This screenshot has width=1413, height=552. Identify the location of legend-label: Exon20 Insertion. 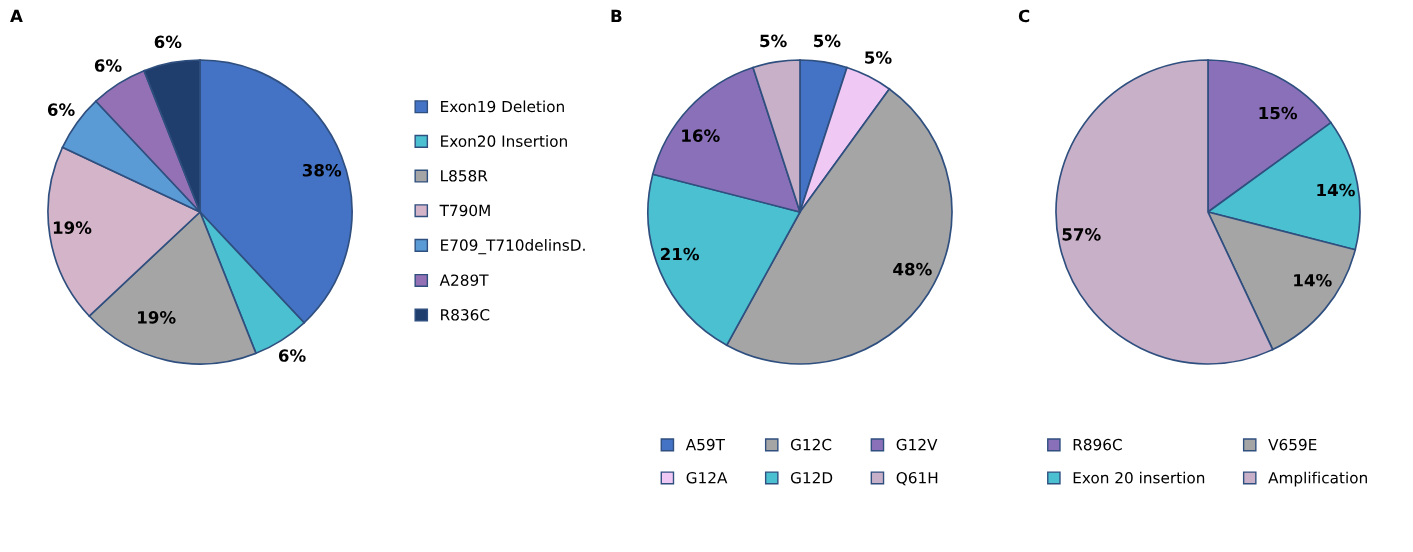
(504, 141).